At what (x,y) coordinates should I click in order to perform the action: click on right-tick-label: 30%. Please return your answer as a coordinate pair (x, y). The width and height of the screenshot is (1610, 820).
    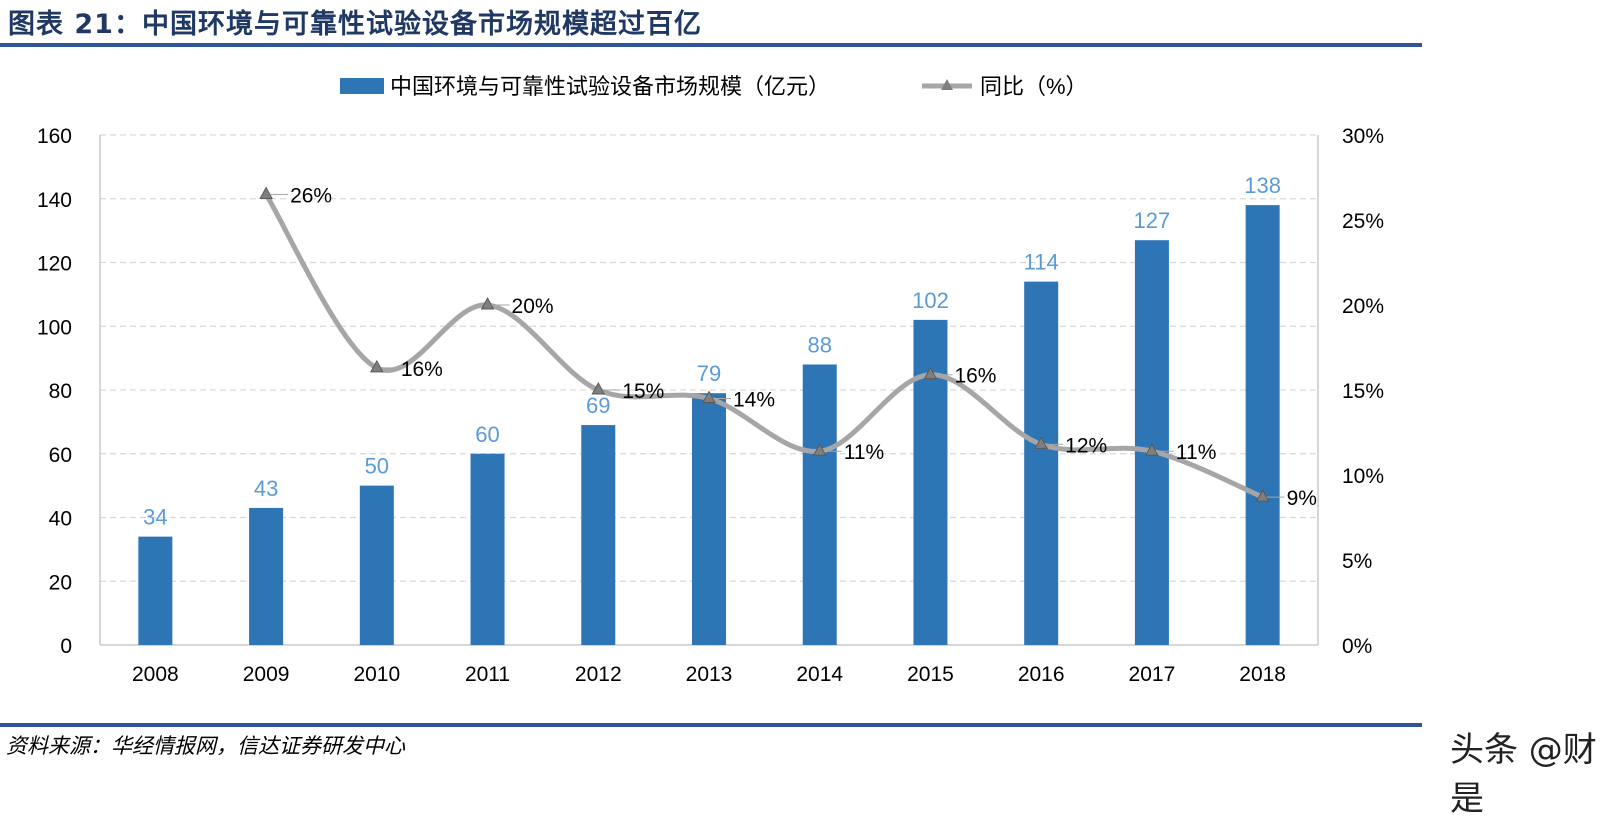
    Looking at the image, I should click on (1363, 136).